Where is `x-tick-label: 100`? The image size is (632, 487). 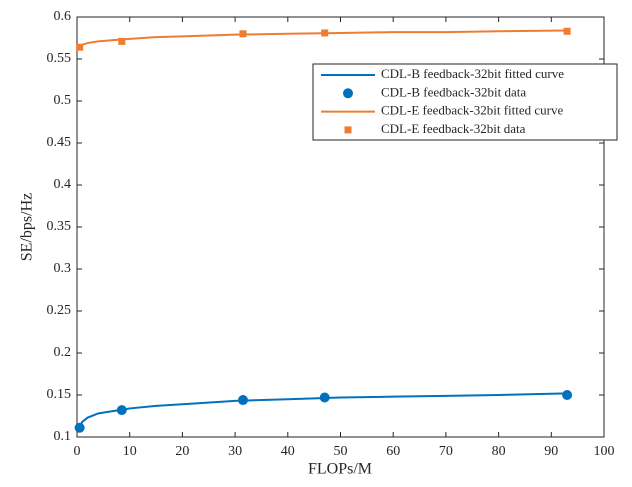
x-tick-label: 100 is located at coordinates (604, 451).